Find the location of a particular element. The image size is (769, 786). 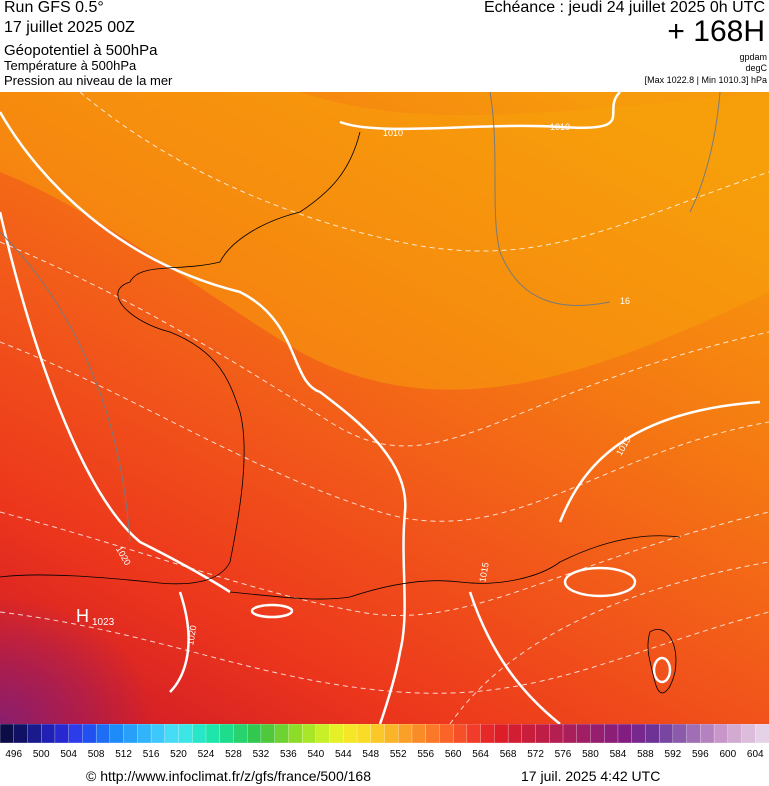

colorbar-label: 584 is located at coordinates (618, 754).